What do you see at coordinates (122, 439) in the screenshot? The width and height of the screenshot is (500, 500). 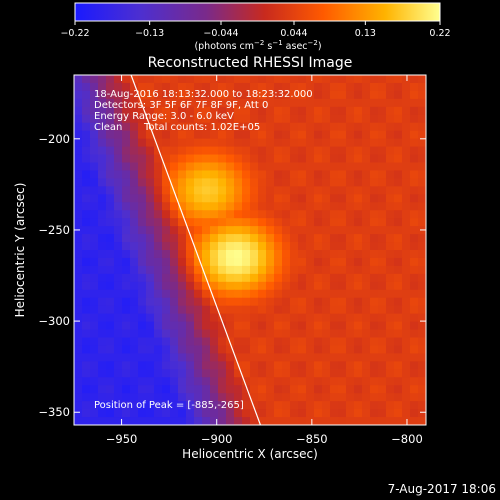 I see `x-tick-label: −950` at bounding box center [122, 439].